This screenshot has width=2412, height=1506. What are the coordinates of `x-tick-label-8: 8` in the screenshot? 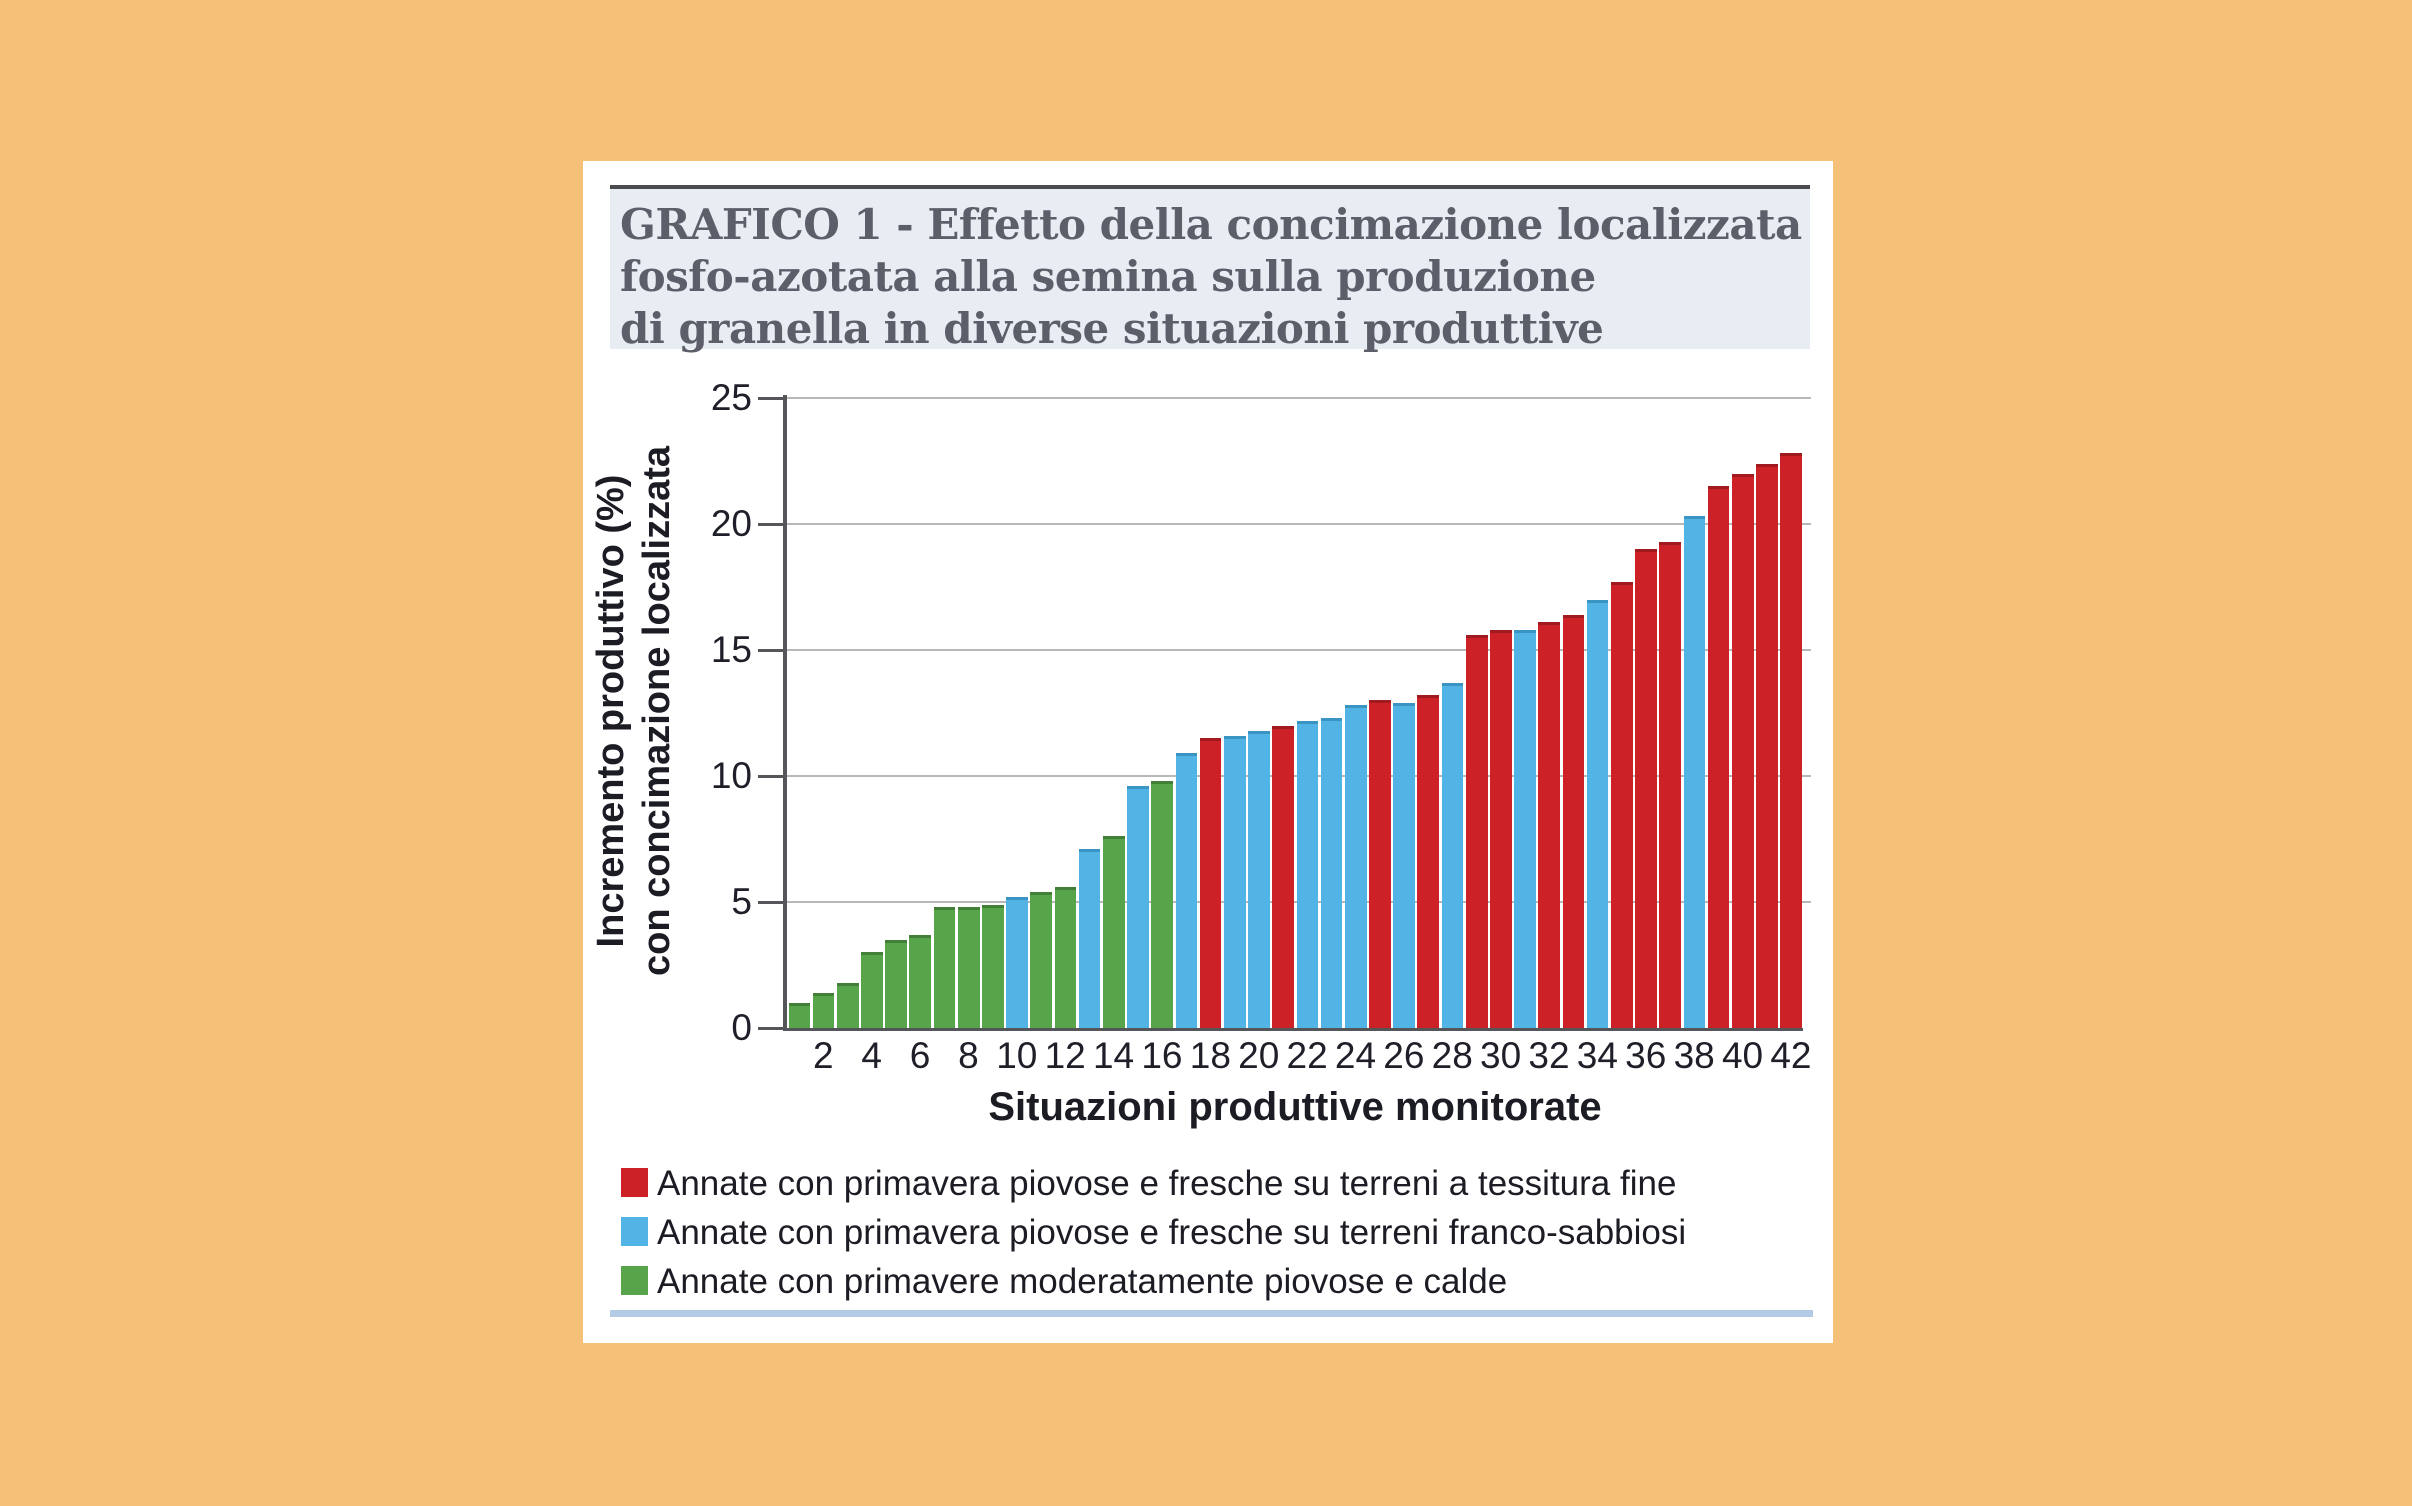 It's located at (968, 1055).